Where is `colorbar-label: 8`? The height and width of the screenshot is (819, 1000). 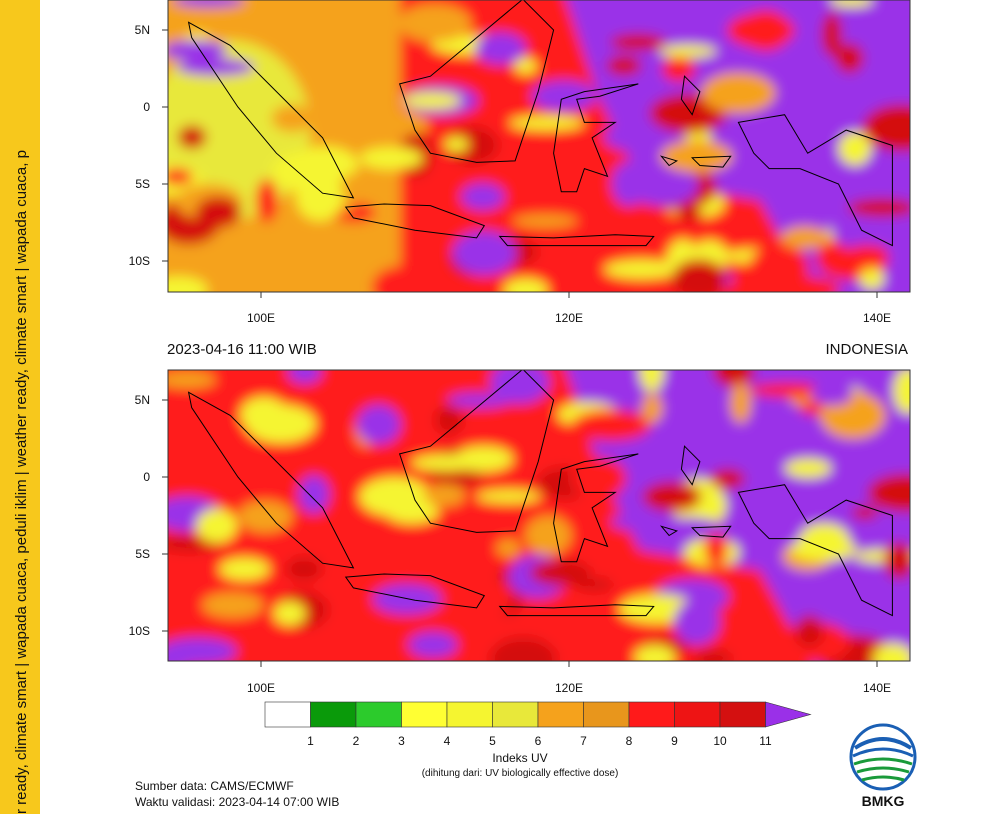 colorbar-label: 8 is located at coordinates (629, 741).